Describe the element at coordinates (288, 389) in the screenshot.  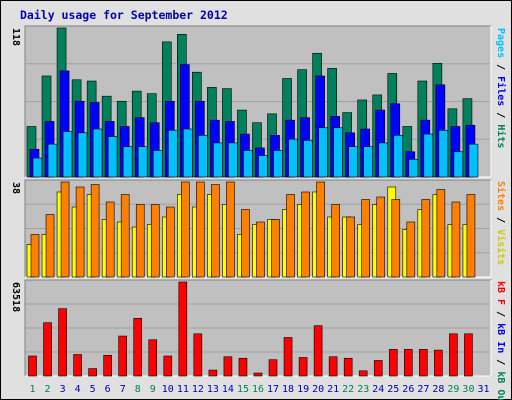
I see `day-label-18: 18` at that location.